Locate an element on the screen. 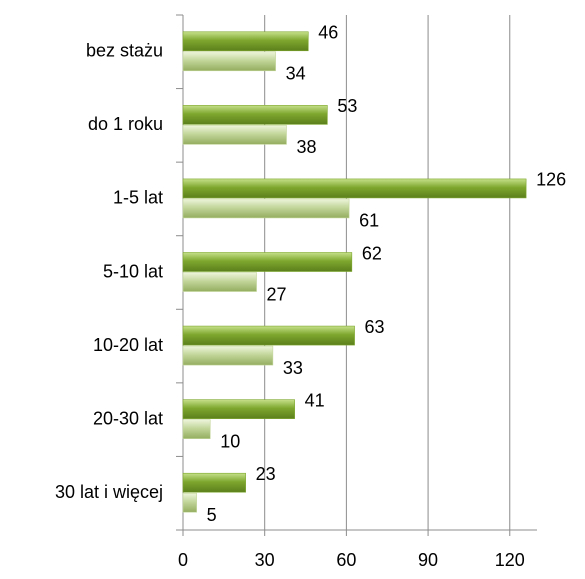 The image size is (585, 579). value-label: 10 is located at coordinates (230, 441).